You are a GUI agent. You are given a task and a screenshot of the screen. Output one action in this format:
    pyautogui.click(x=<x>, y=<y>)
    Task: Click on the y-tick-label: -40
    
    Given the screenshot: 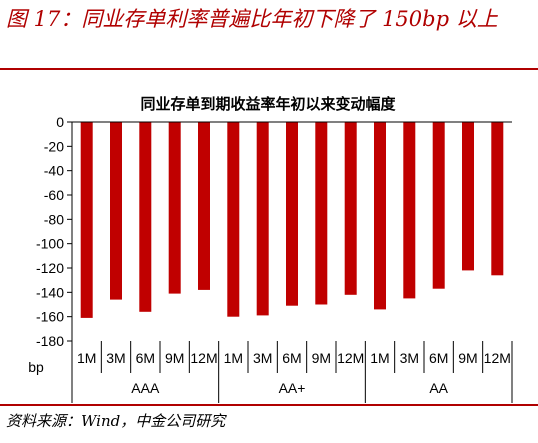 What is the action you would take?
    pyautogui.click(x=54, y=171)
    